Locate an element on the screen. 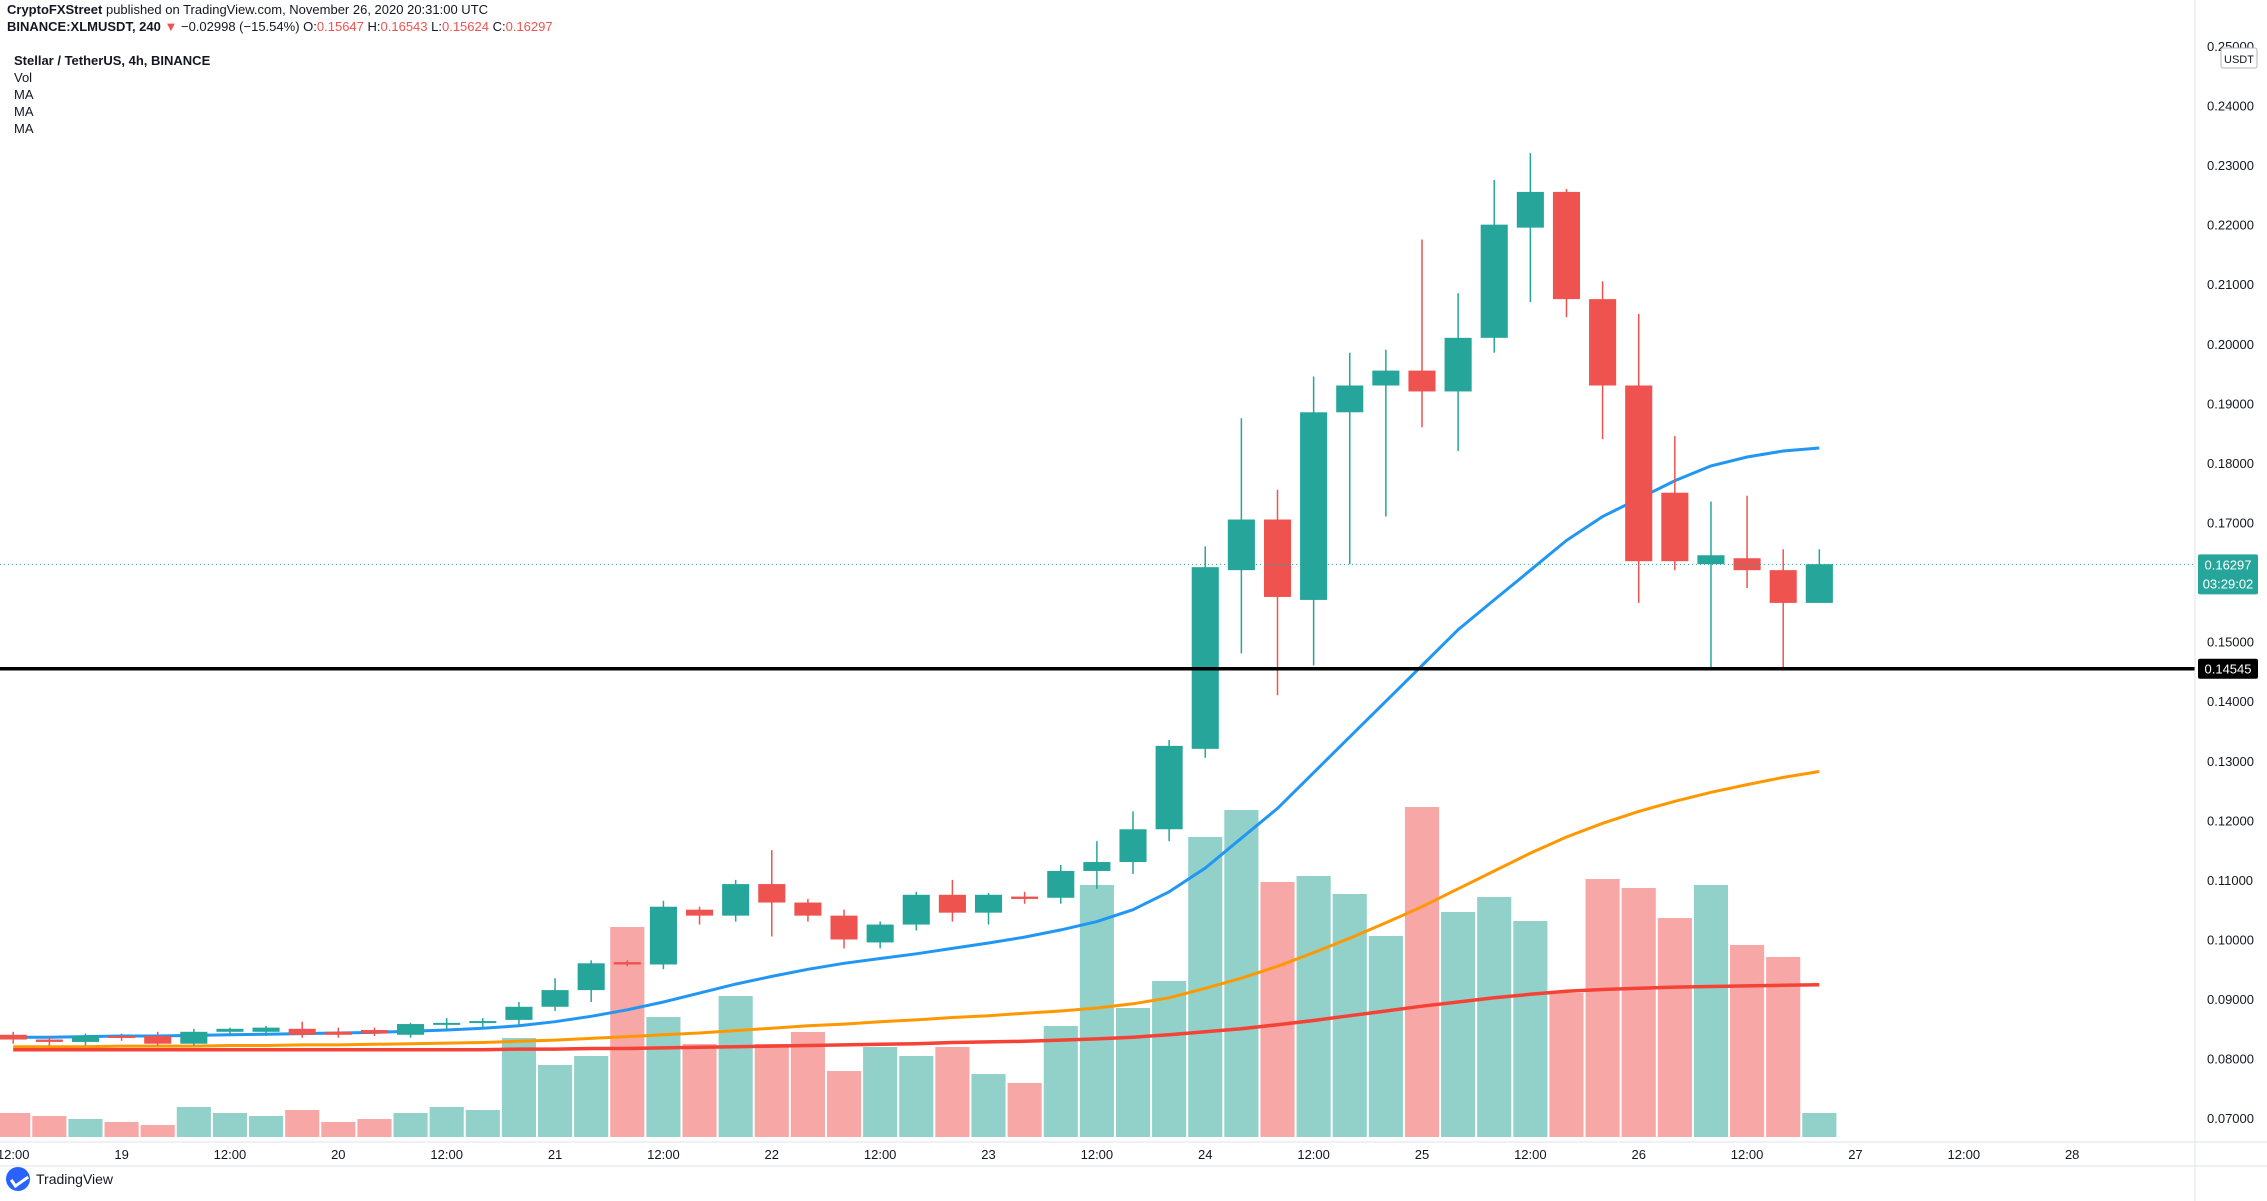 This screenshot has width=2267, height=1201. low-value: 0.15624 is located at coordinates (465, 26).